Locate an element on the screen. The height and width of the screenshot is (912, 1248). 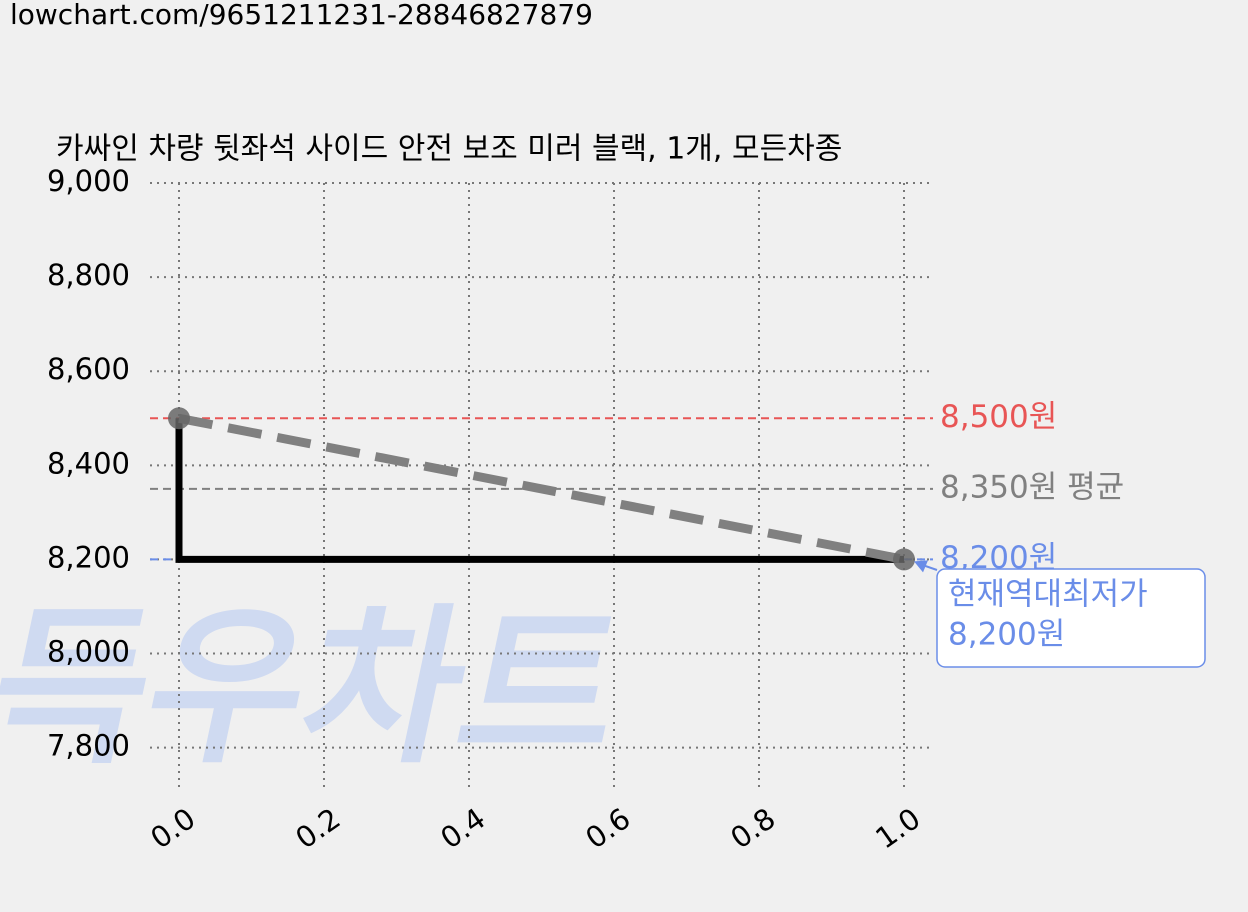
url: lowchart.com/9651211231-28846827879 is located at coordinates (301, 15).